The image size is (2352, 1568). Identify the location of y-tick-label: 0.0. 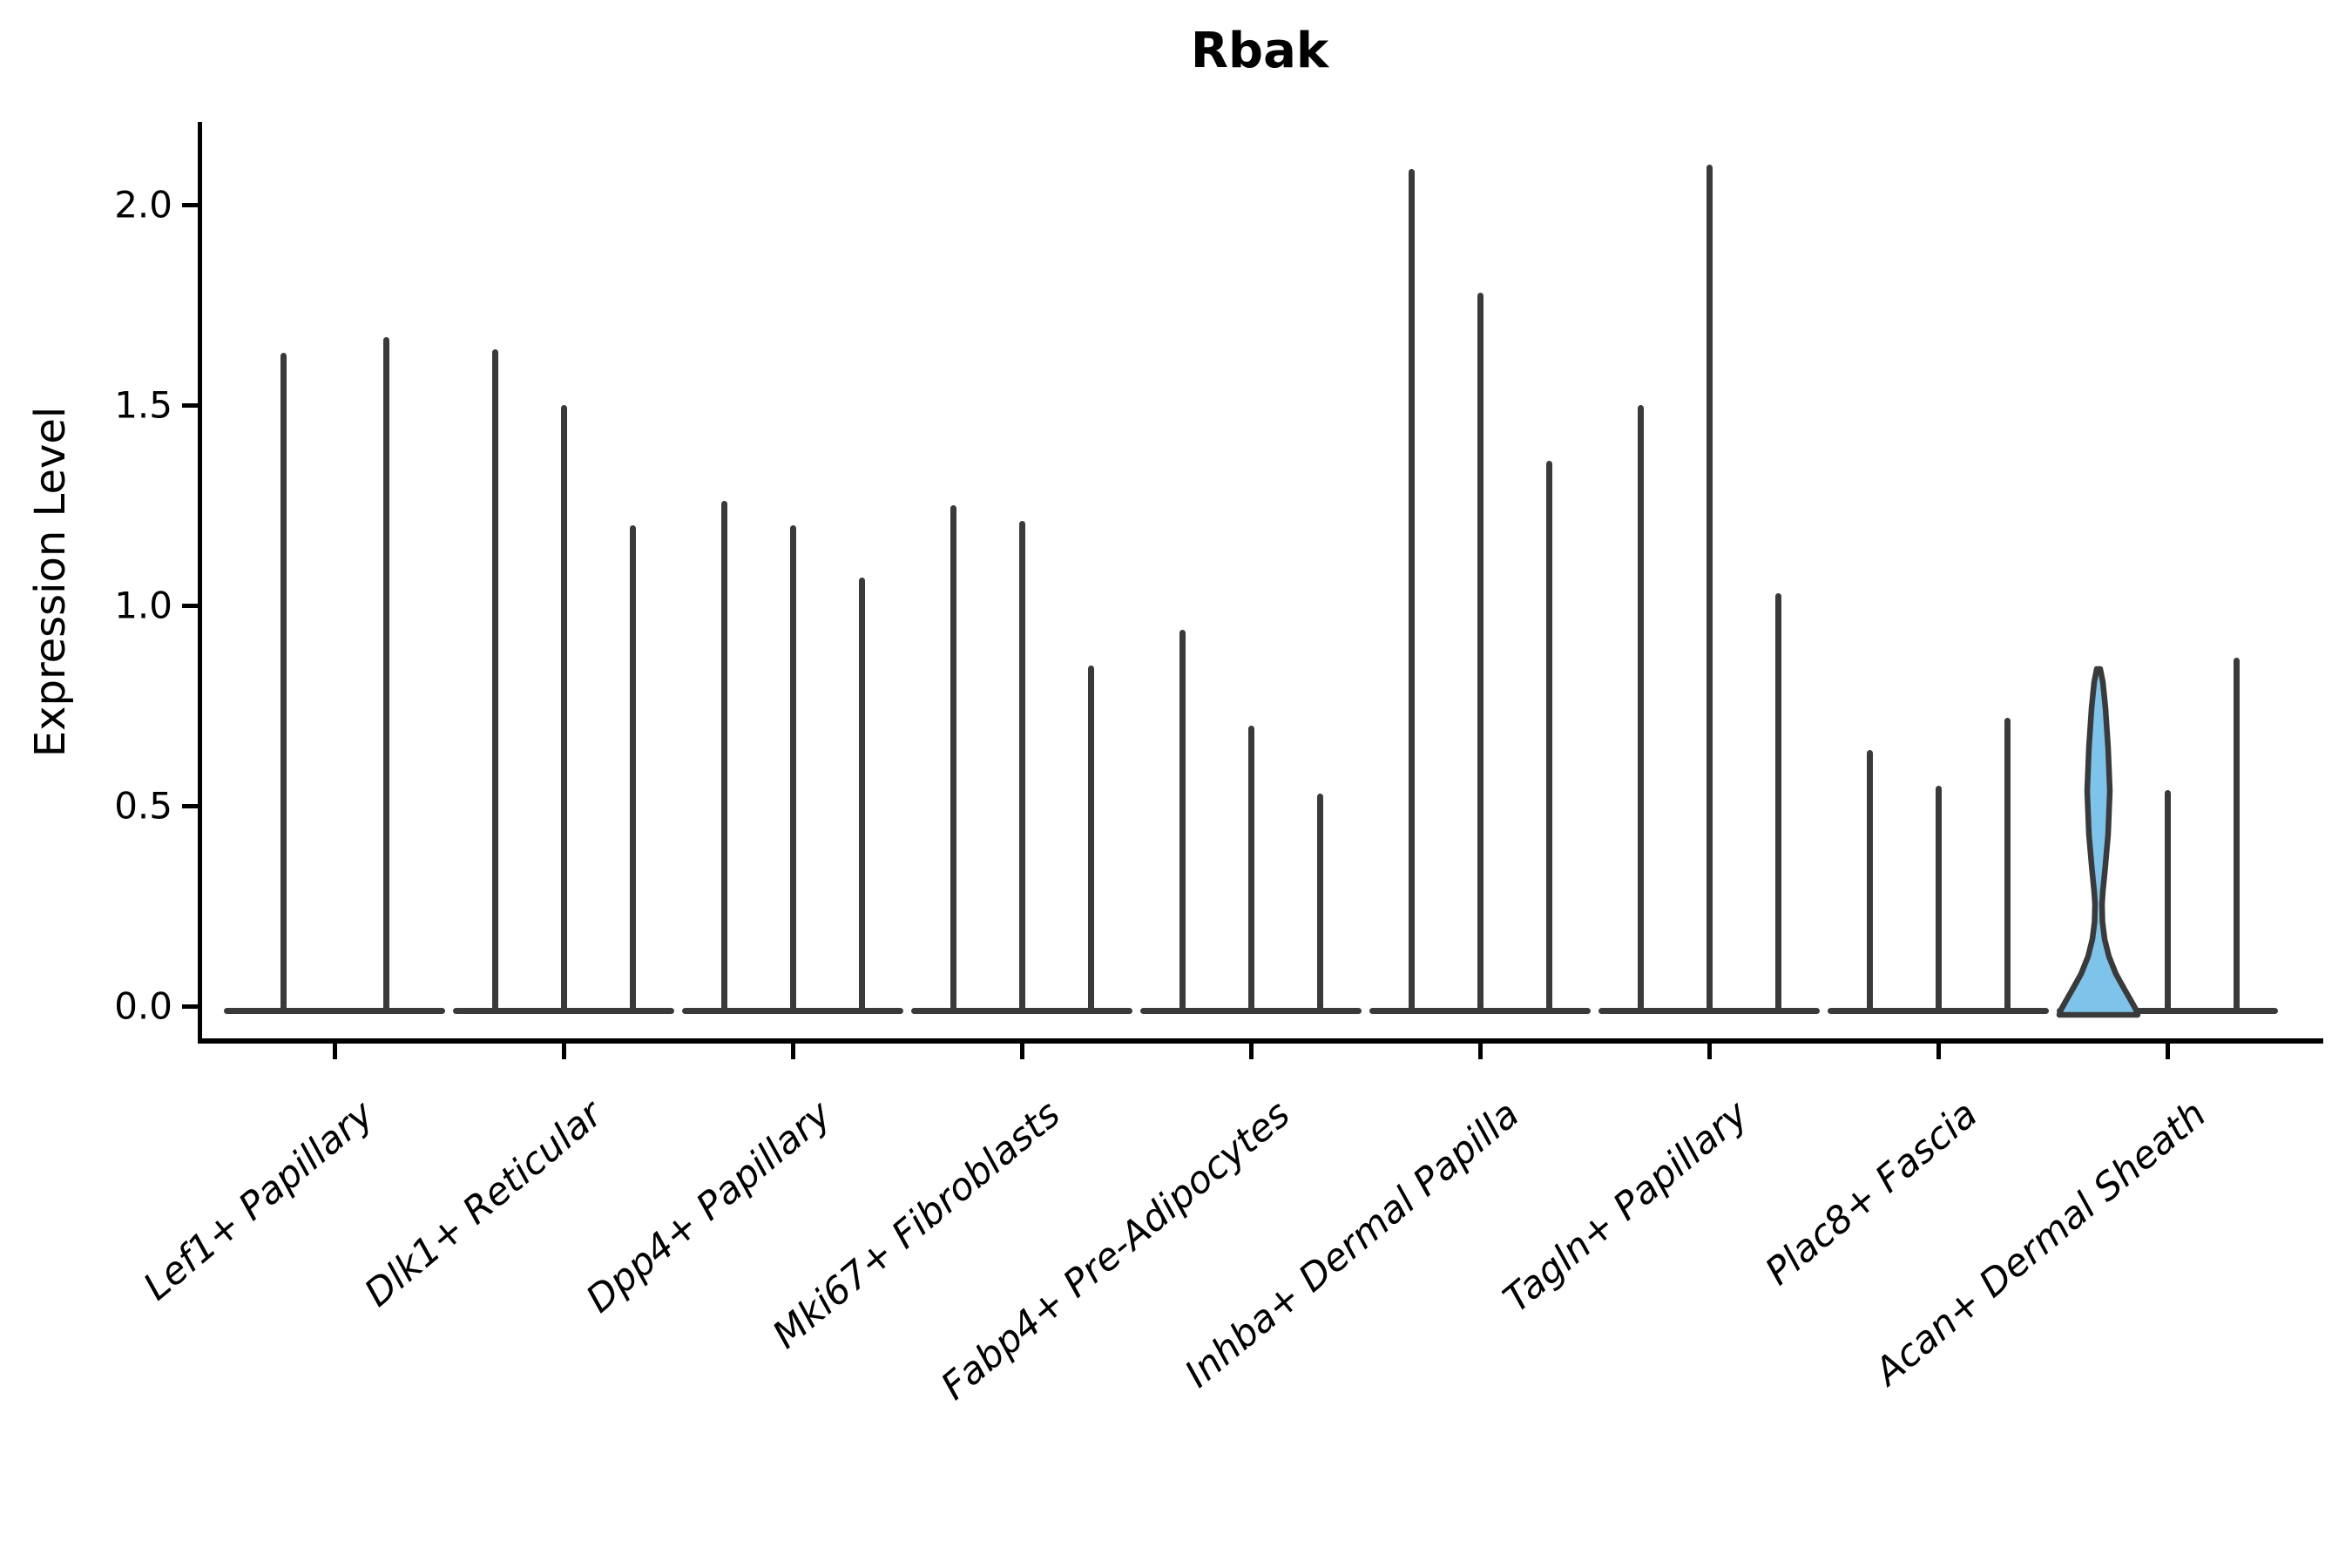
(143, 1006).